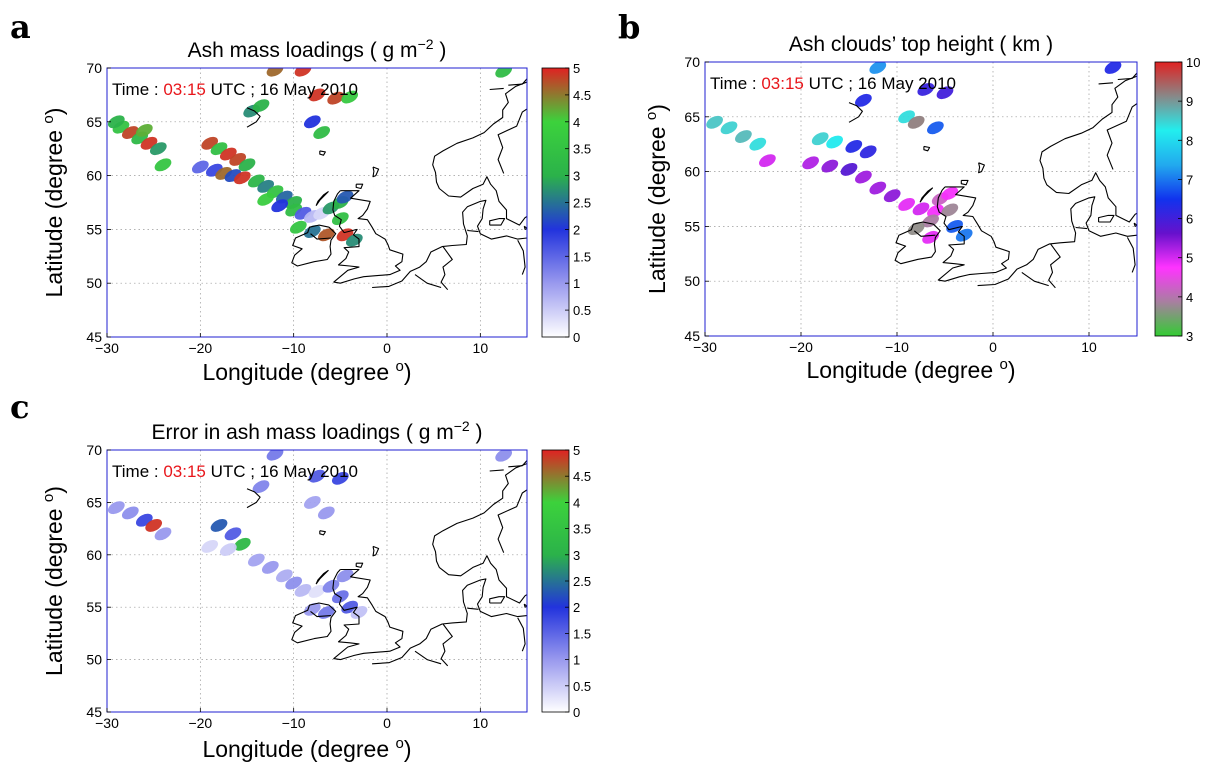 The width and height of the screenshot is (1215, 765). What do you see at coordinates (1189, 140) in the screenshot?
I see `colorbar-tick-label: 8` at bounding box center [1189, 140].